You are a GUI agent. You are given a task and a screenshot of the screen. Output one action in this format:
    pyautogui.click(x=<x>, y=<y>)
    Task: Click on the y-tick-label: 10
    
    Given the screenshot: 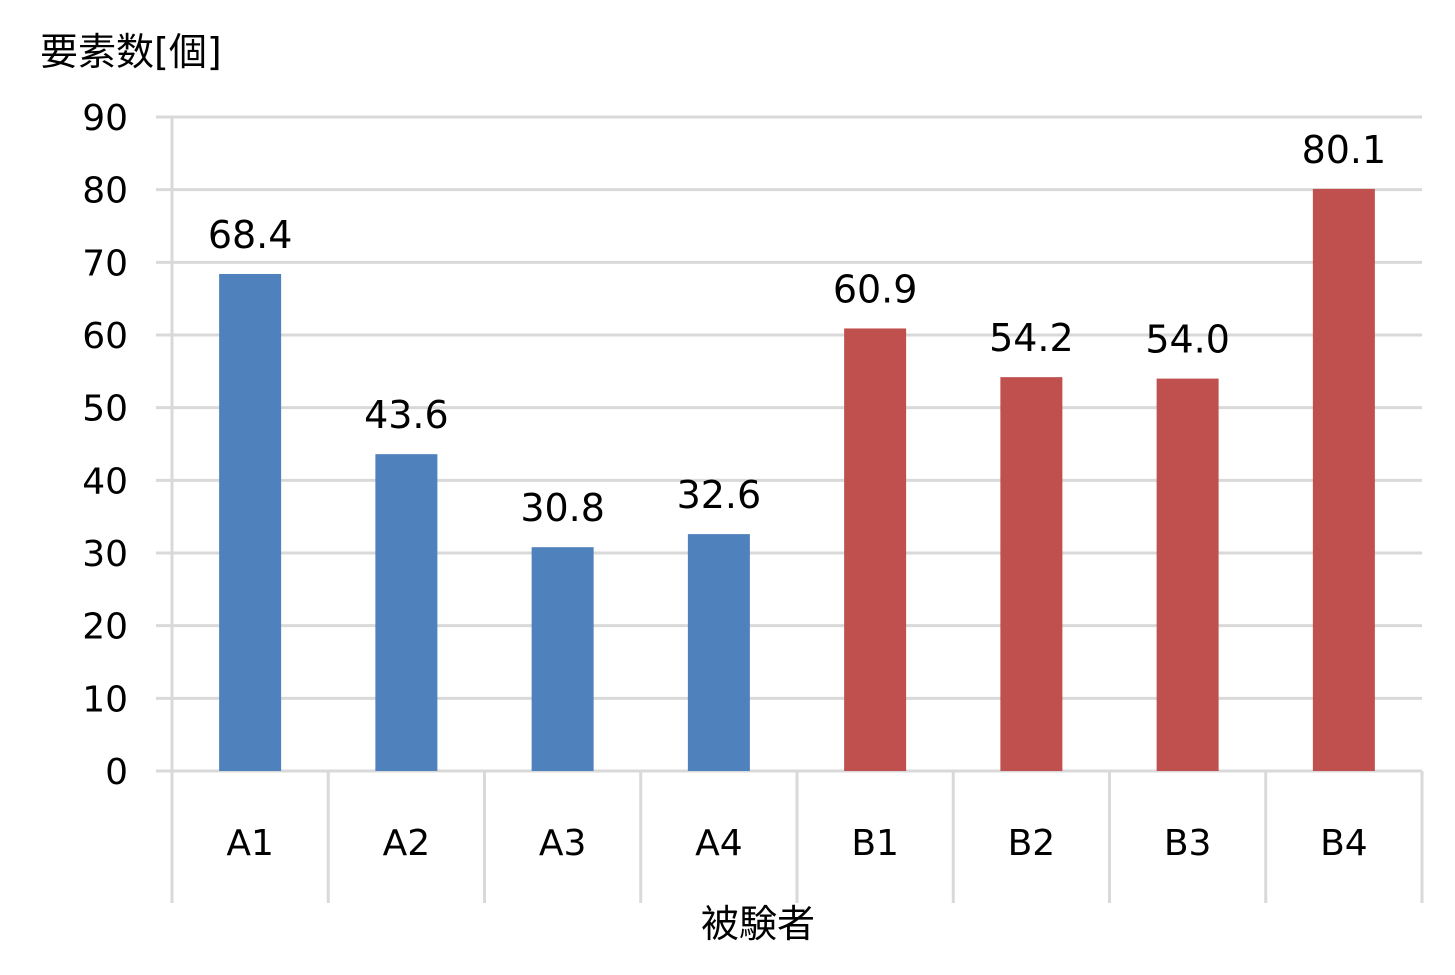 What is the action you would take?
    pyautogui.click(x=105, y=699)
    